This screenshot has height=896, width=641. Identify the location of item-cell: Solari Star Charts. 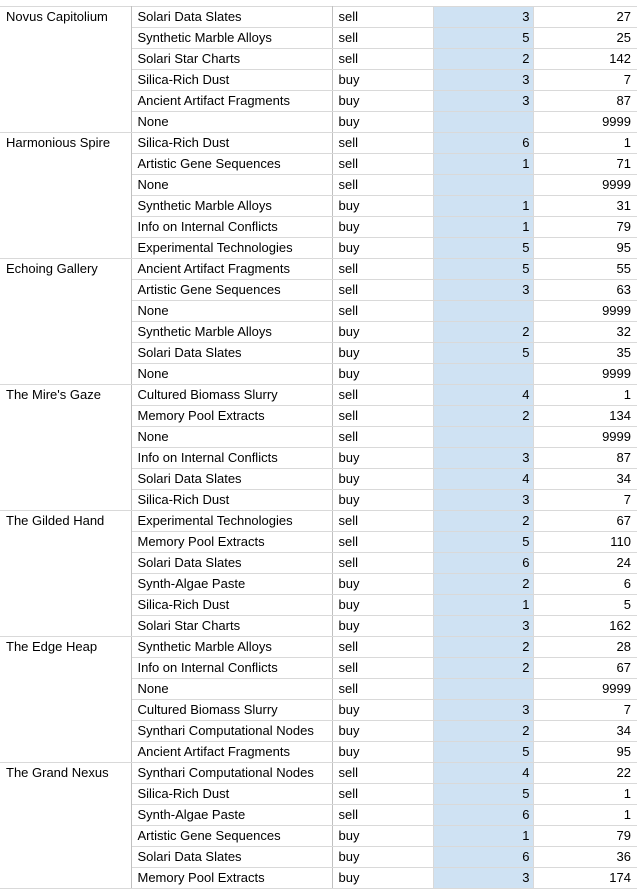
(232, 626).